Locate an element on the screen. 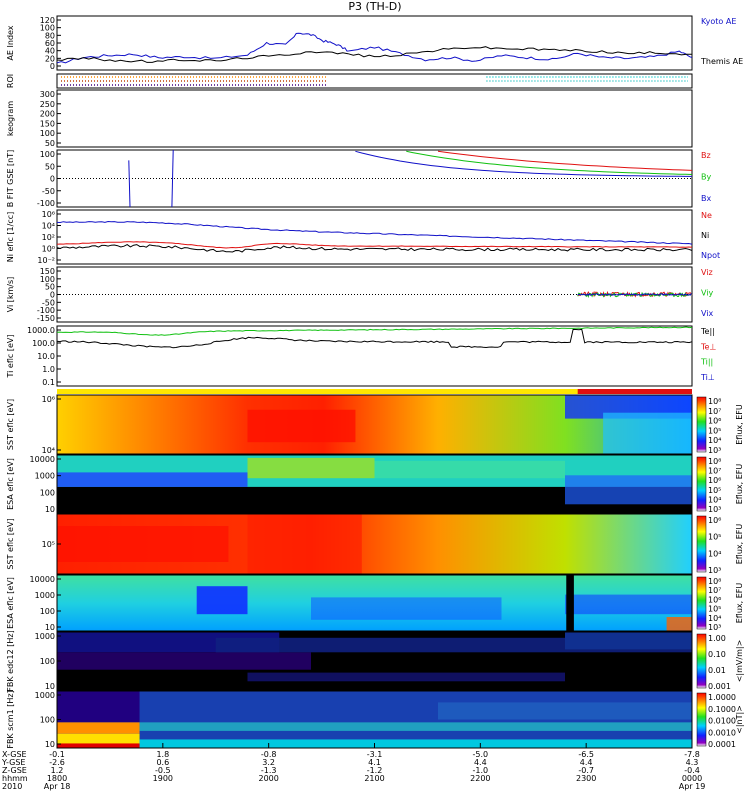 The width and height of the screenshot is (750, 800). vi-viy-line is located at coordinates (635, 295).